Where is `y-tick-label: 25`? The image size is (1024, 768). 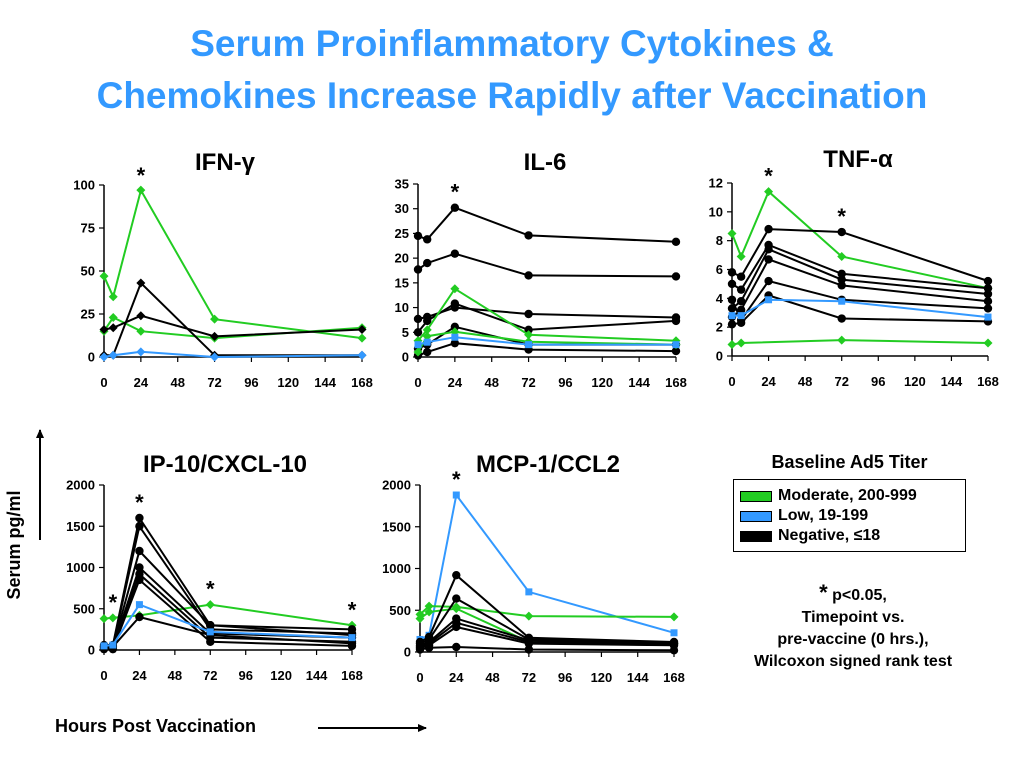
y-tick-label: 25 is located at coordinates (88, 314).